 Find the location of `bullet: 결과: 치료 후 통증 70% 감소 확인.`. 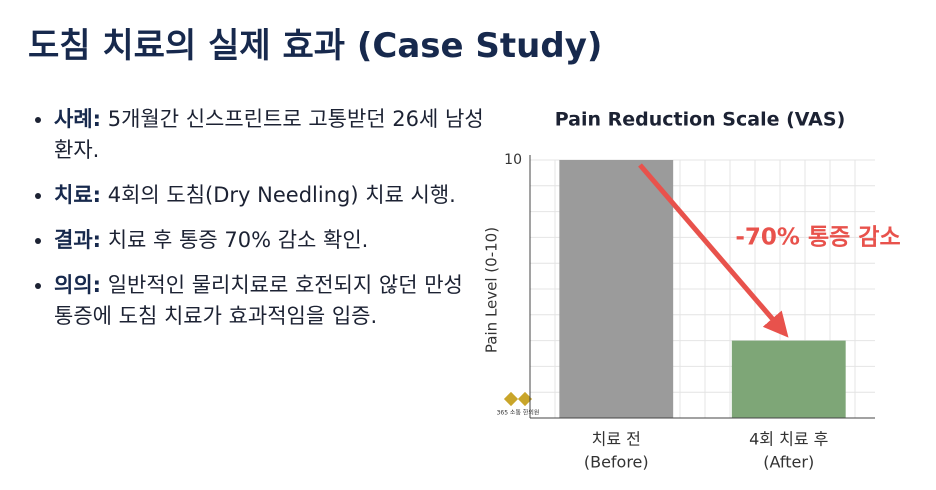

bullet: 결과: 치료 후 통증 70% 감소 확인. is located at coordinates (269, 240).